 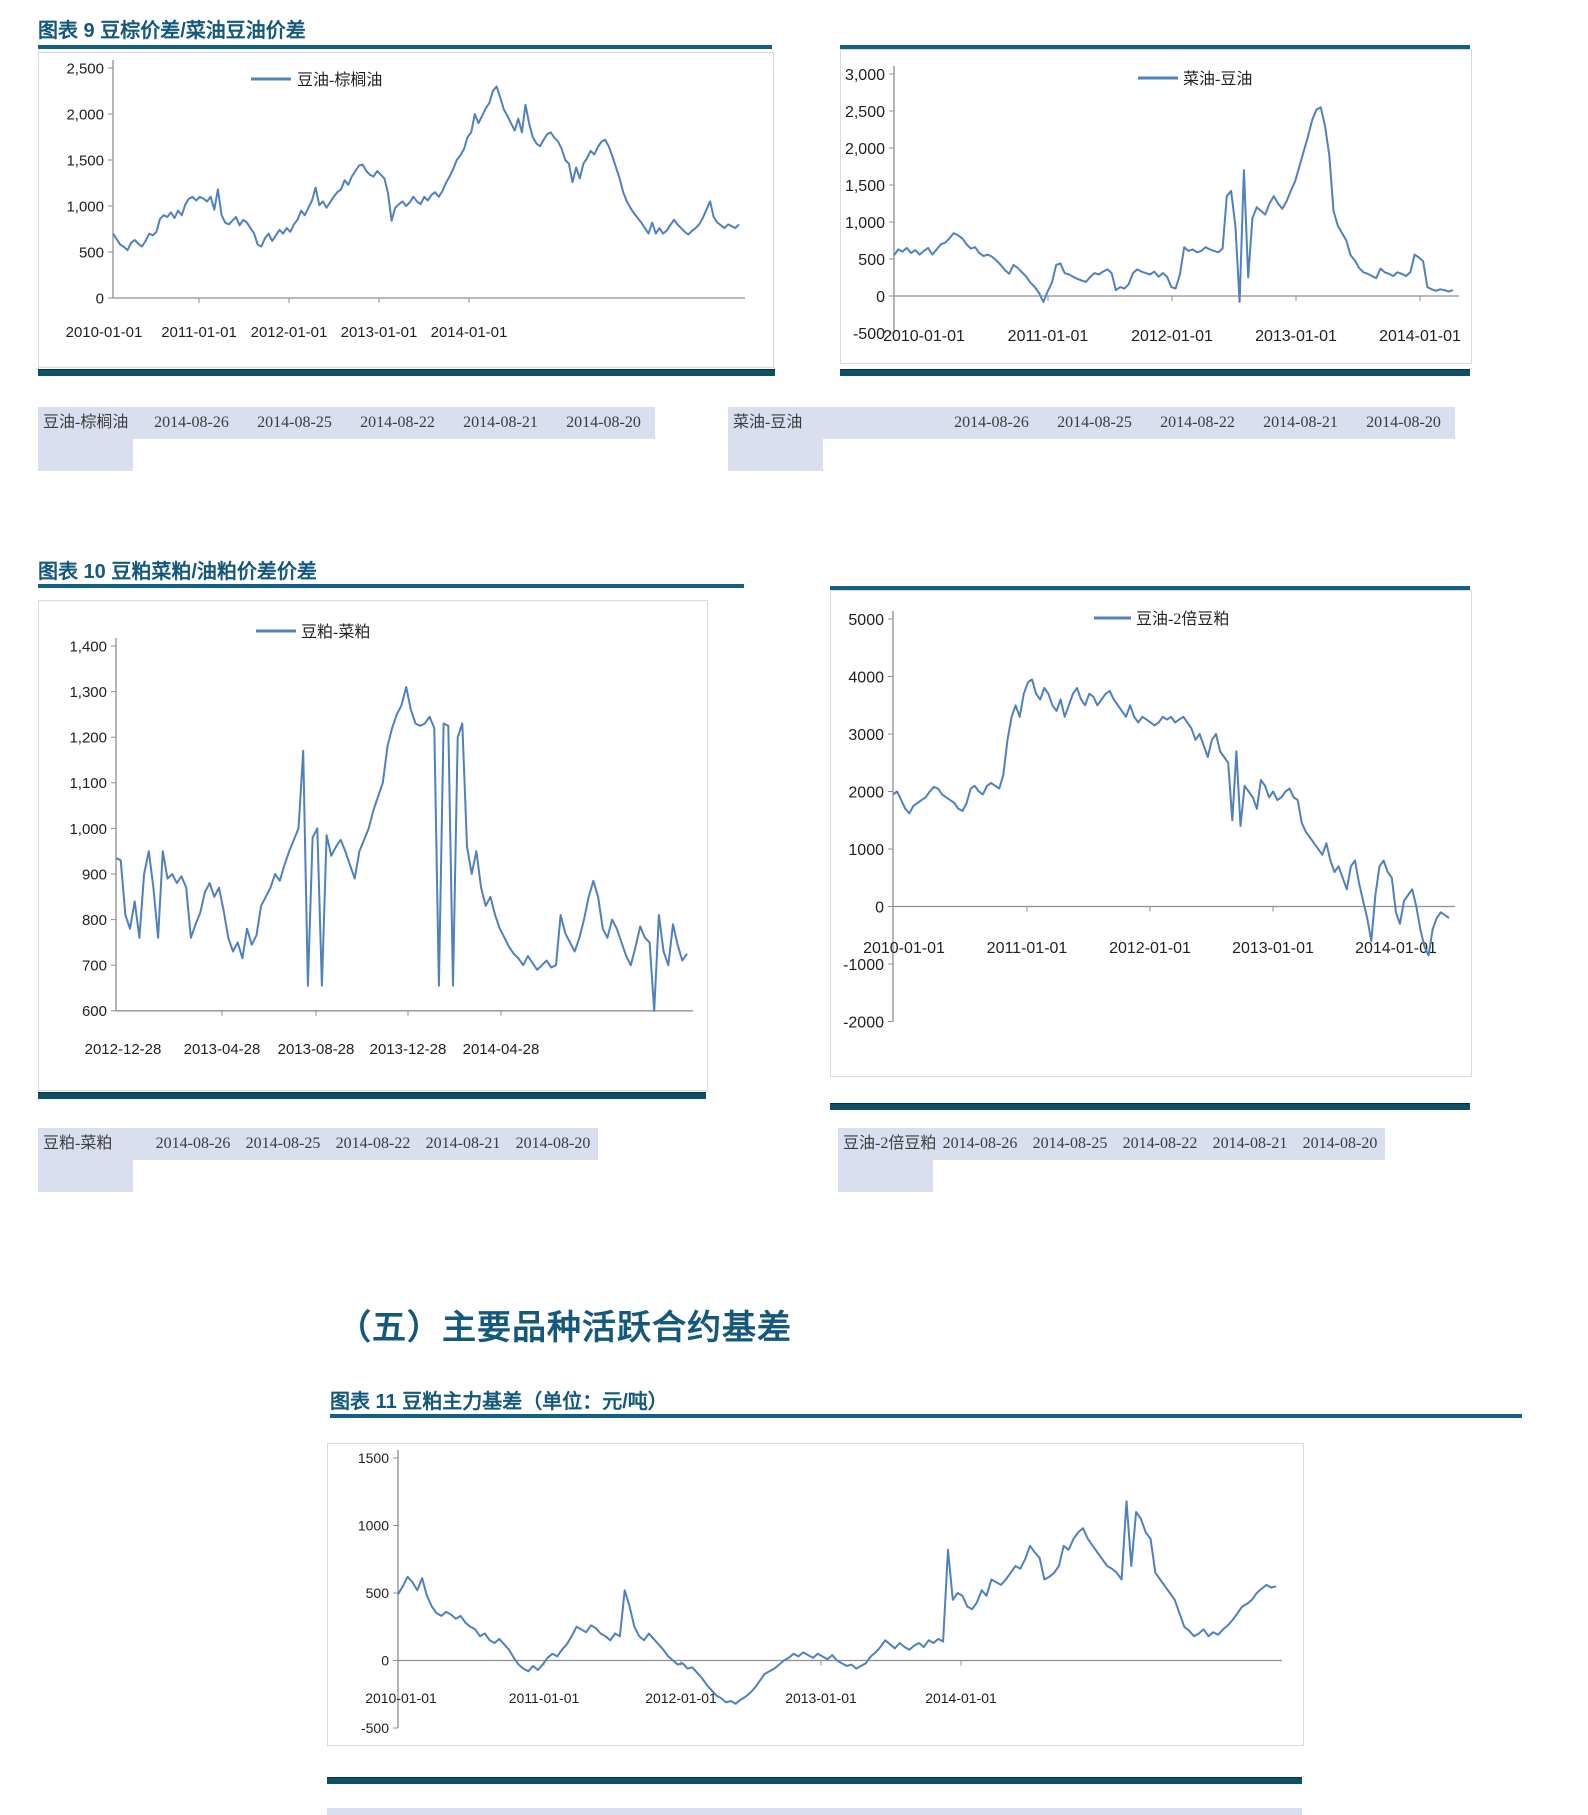 What do you see at coordinates (88, 646) in the screenshot?
I see `svg-text: 1,400` at bounding box center [88, 646].